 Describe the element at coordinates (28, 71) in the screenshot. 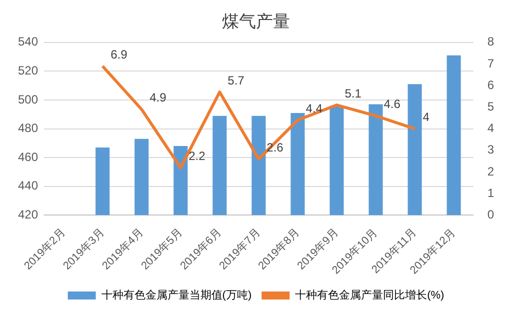

I see `y-tick-label: 520` at that location.